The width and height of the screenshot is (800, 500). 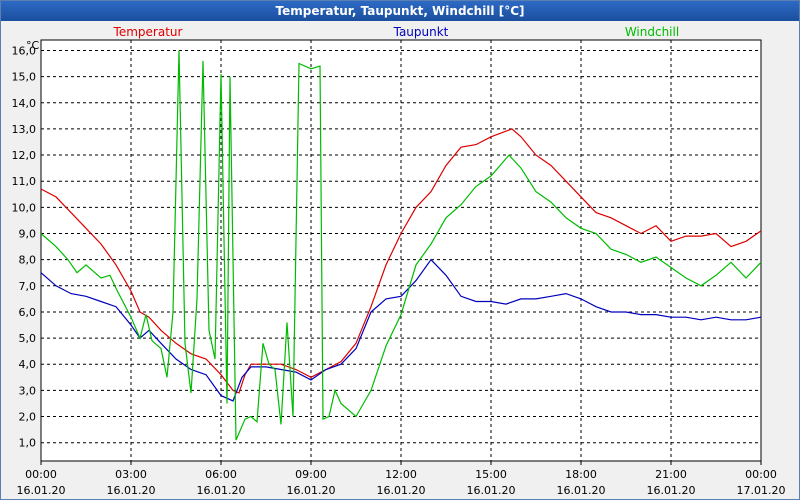 I want to click on x-tick-time: 03:00, so click(x=131, y=474).